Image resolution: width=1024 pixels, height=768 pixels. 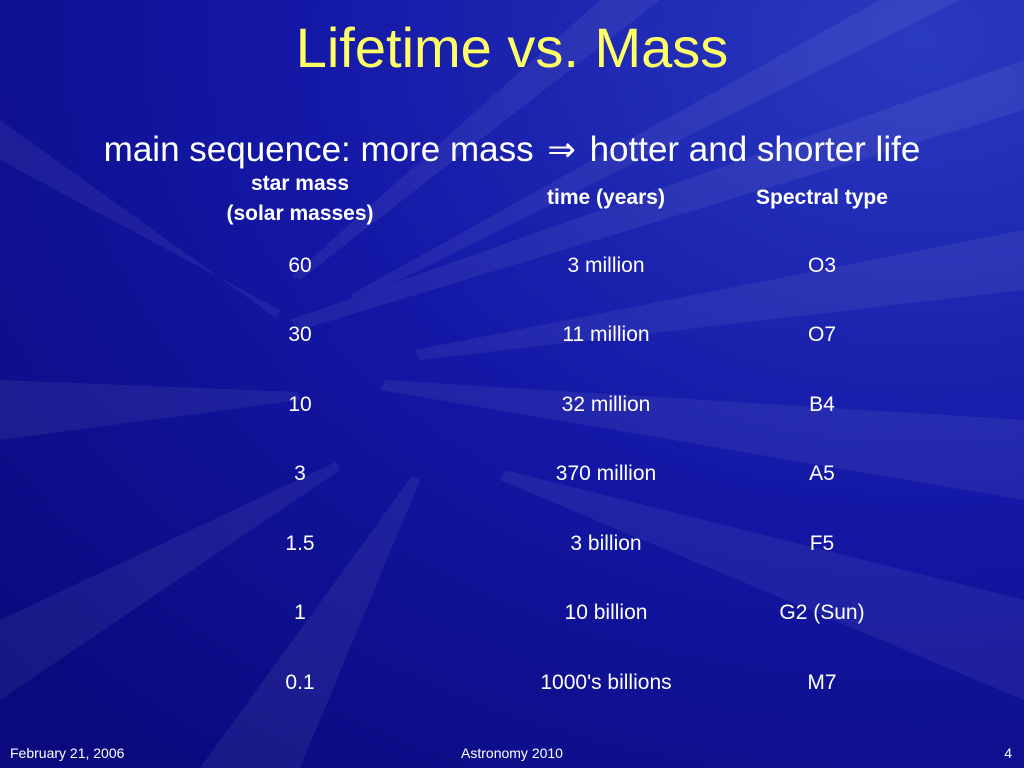 What do you see at coordinates (1008, 753) in the screenshot?
I see `slide-number: 4` at bounding box center [1008, 753].